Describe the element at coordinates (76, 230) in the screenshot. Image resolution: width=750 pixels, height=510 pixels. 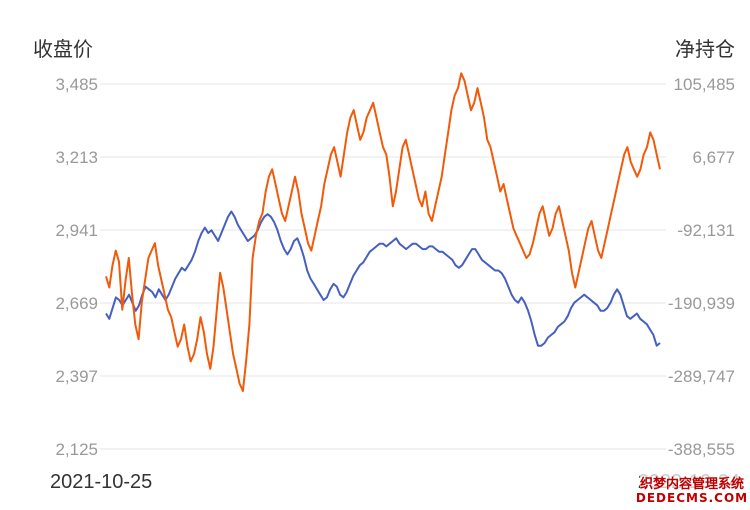
I see `left-tick-label: 2,941` at that location.